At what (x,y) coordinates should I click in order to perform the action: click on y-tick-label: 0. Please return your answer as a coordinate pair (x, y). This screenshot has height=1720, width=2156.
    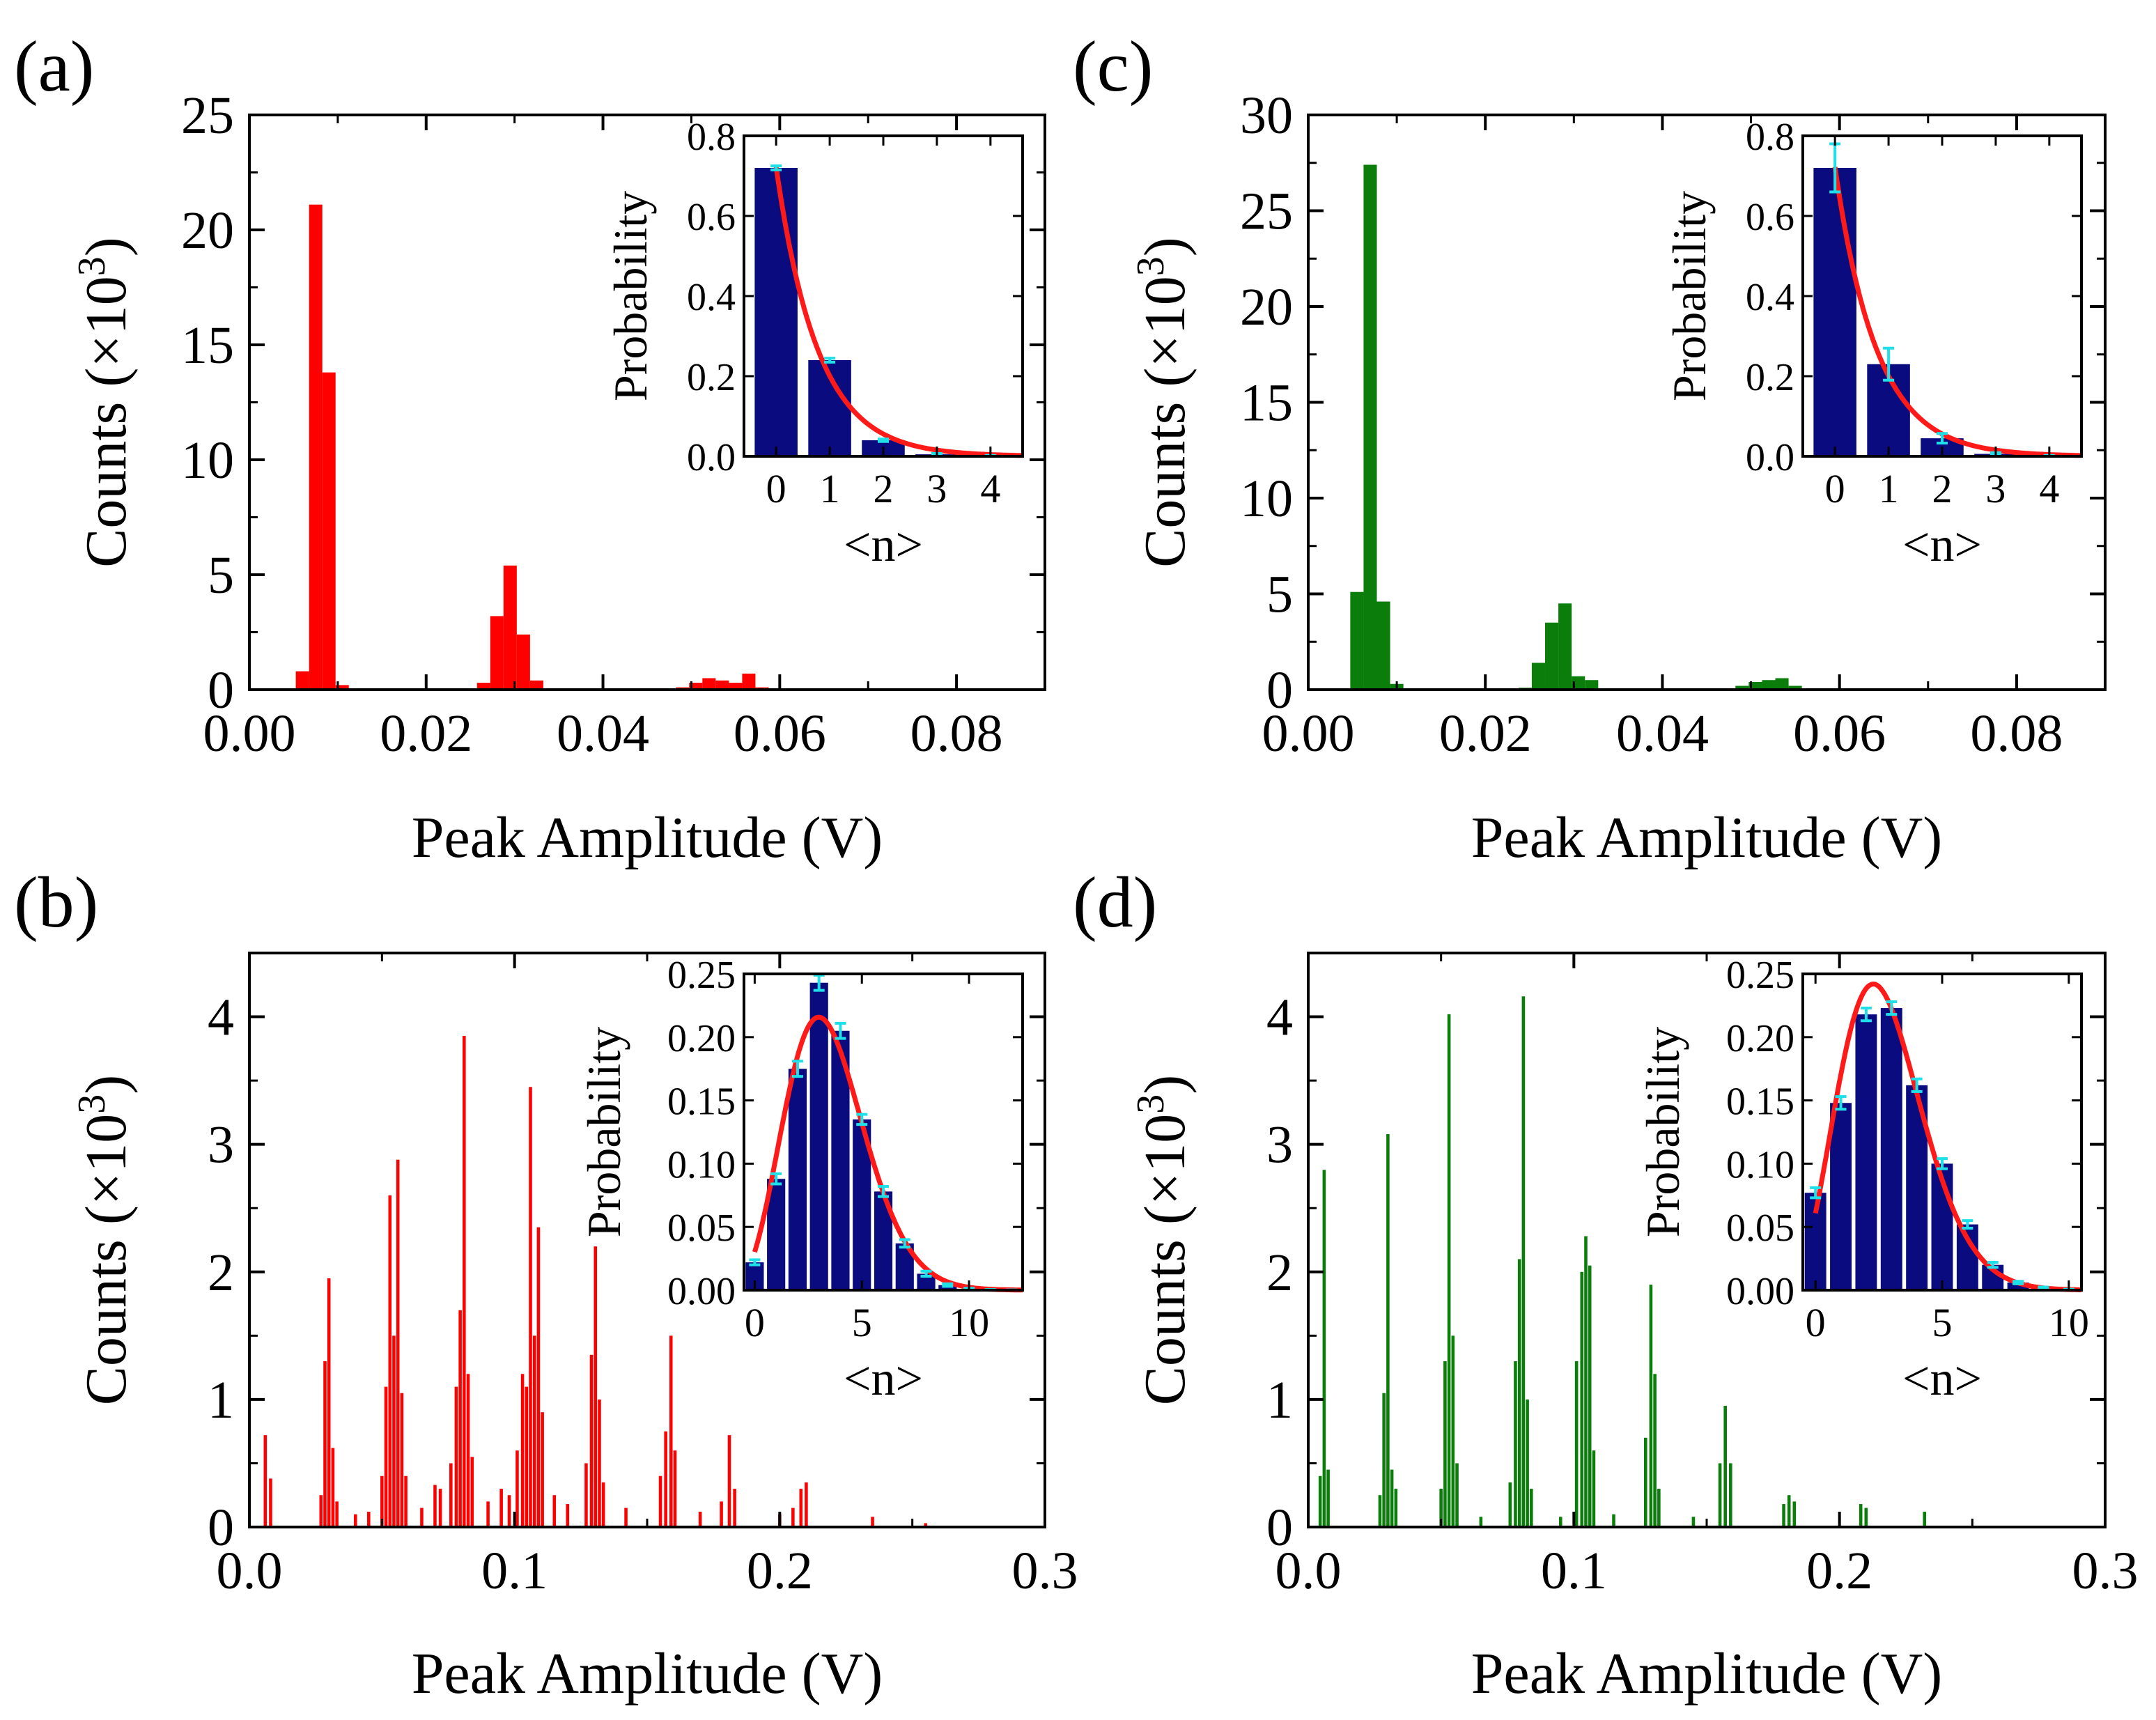
    Looking at the image, I should click on (221, 690).